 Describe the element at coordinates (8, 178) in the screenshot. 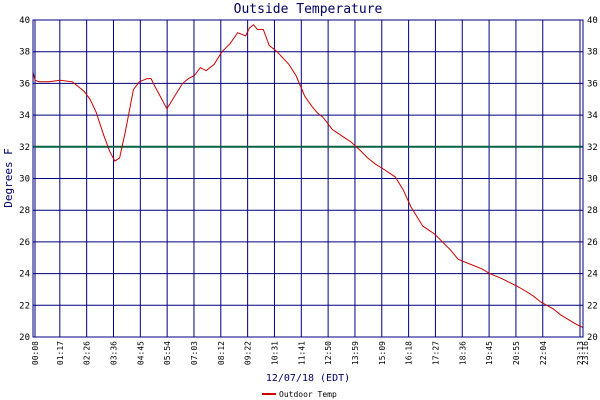

I see `y-axis-label: Degrees F` at that location.